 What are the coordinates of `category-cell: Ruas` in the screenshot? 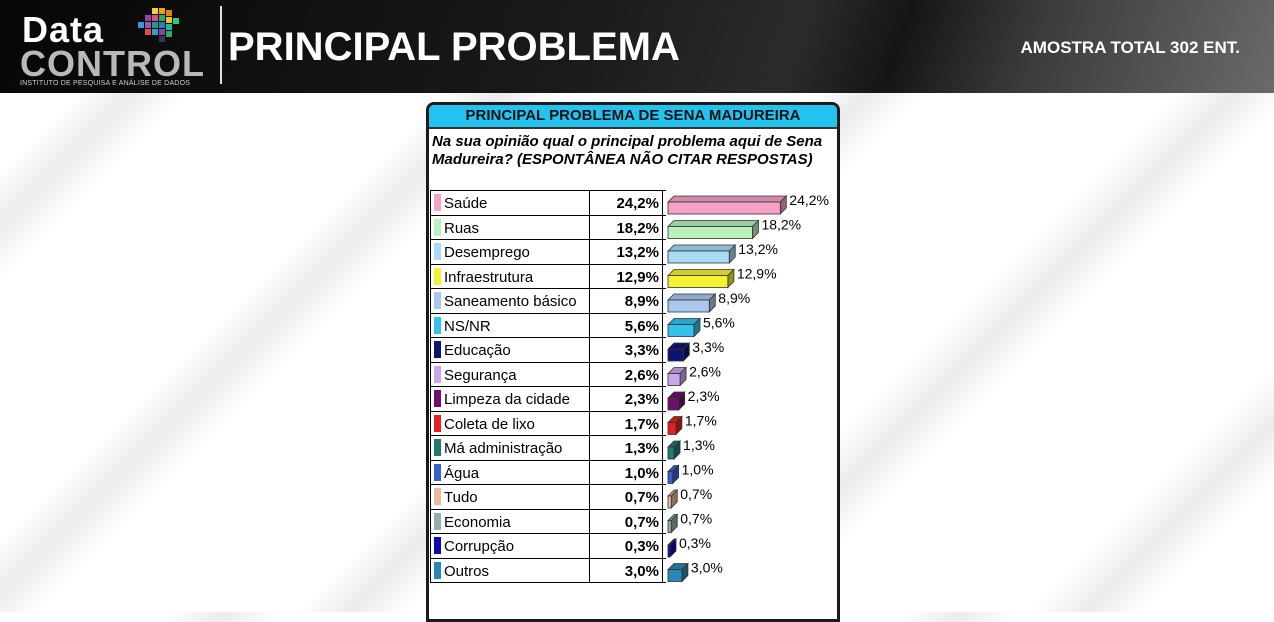 It's located at (510, 227).